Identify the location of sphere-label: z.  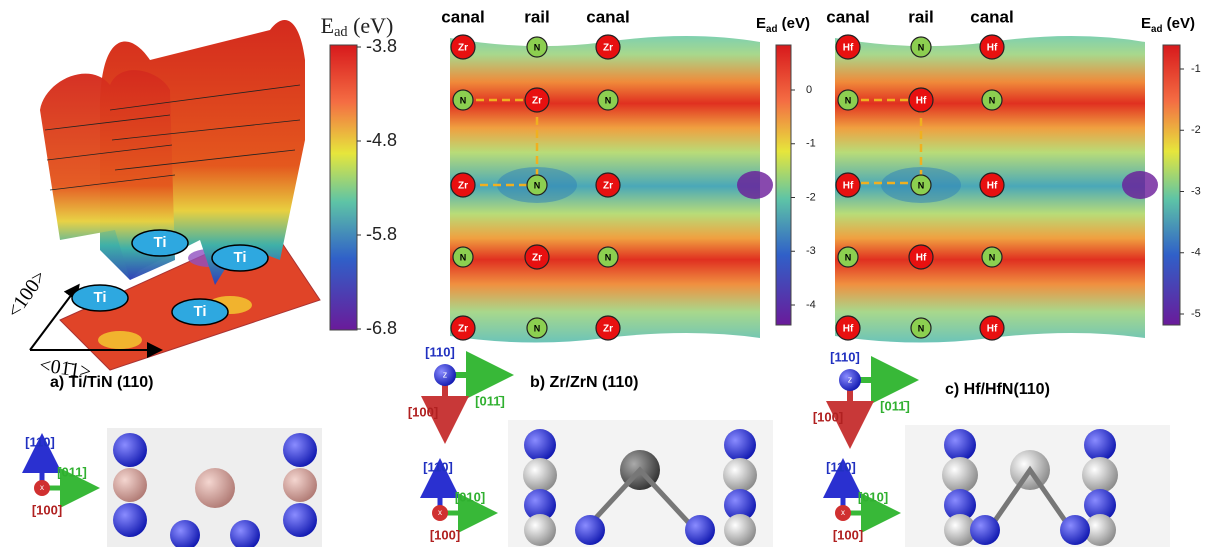
(445, 374).